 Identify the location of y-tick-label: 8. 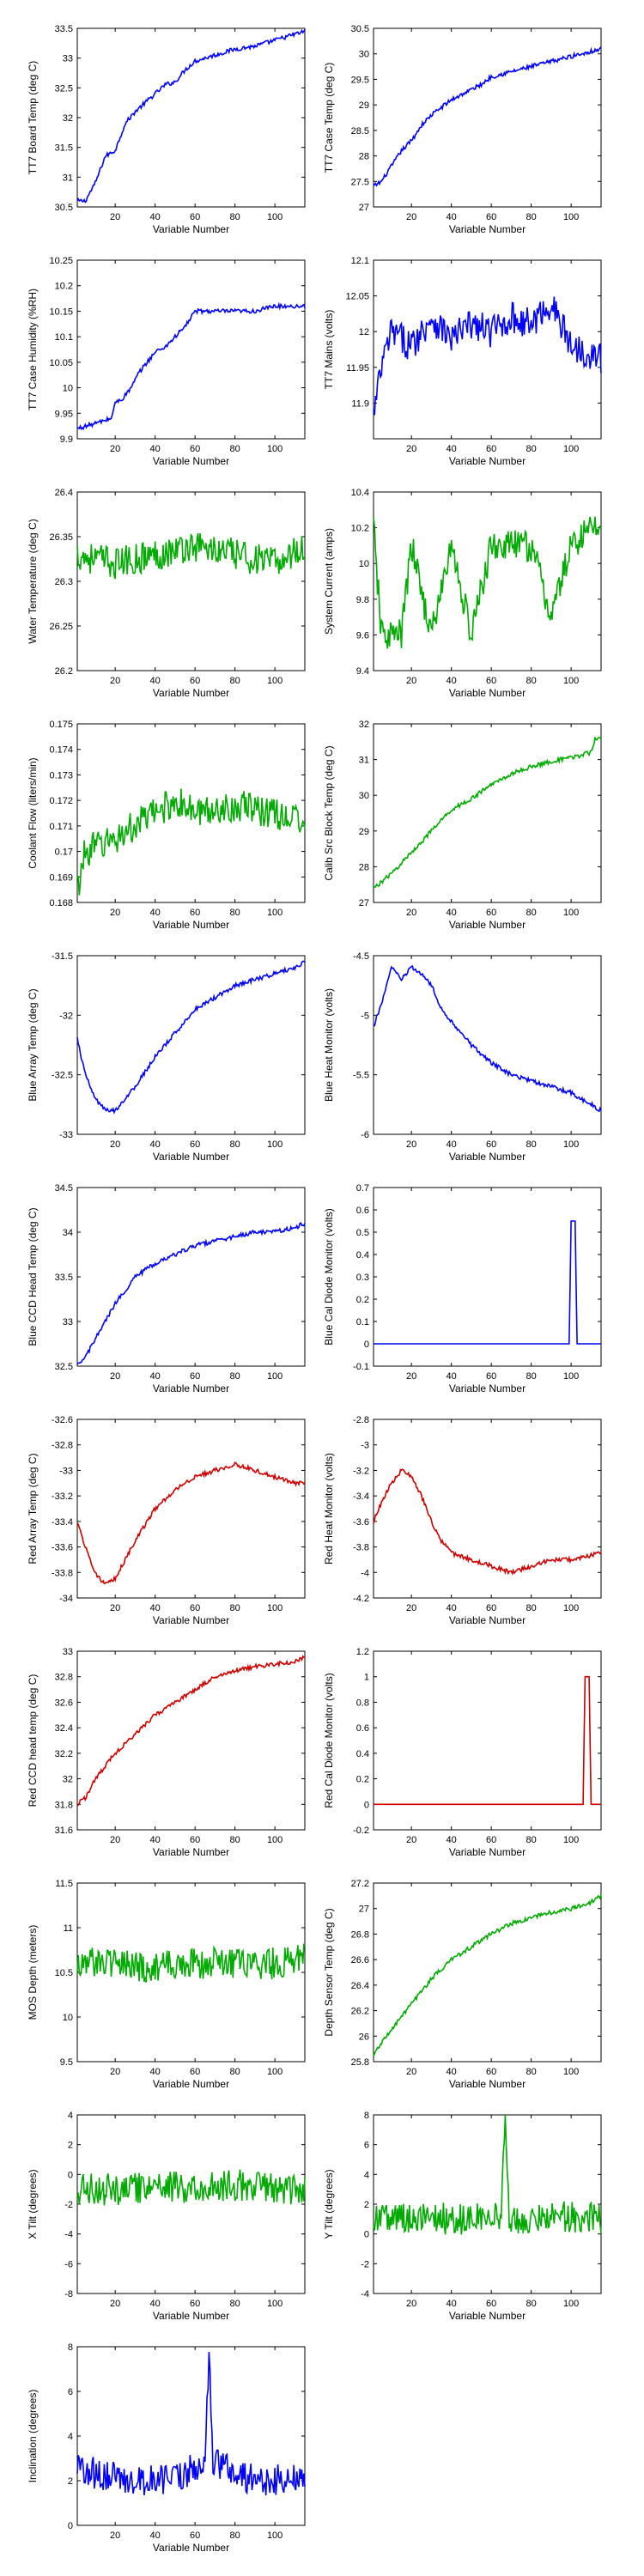
(70, 2347).